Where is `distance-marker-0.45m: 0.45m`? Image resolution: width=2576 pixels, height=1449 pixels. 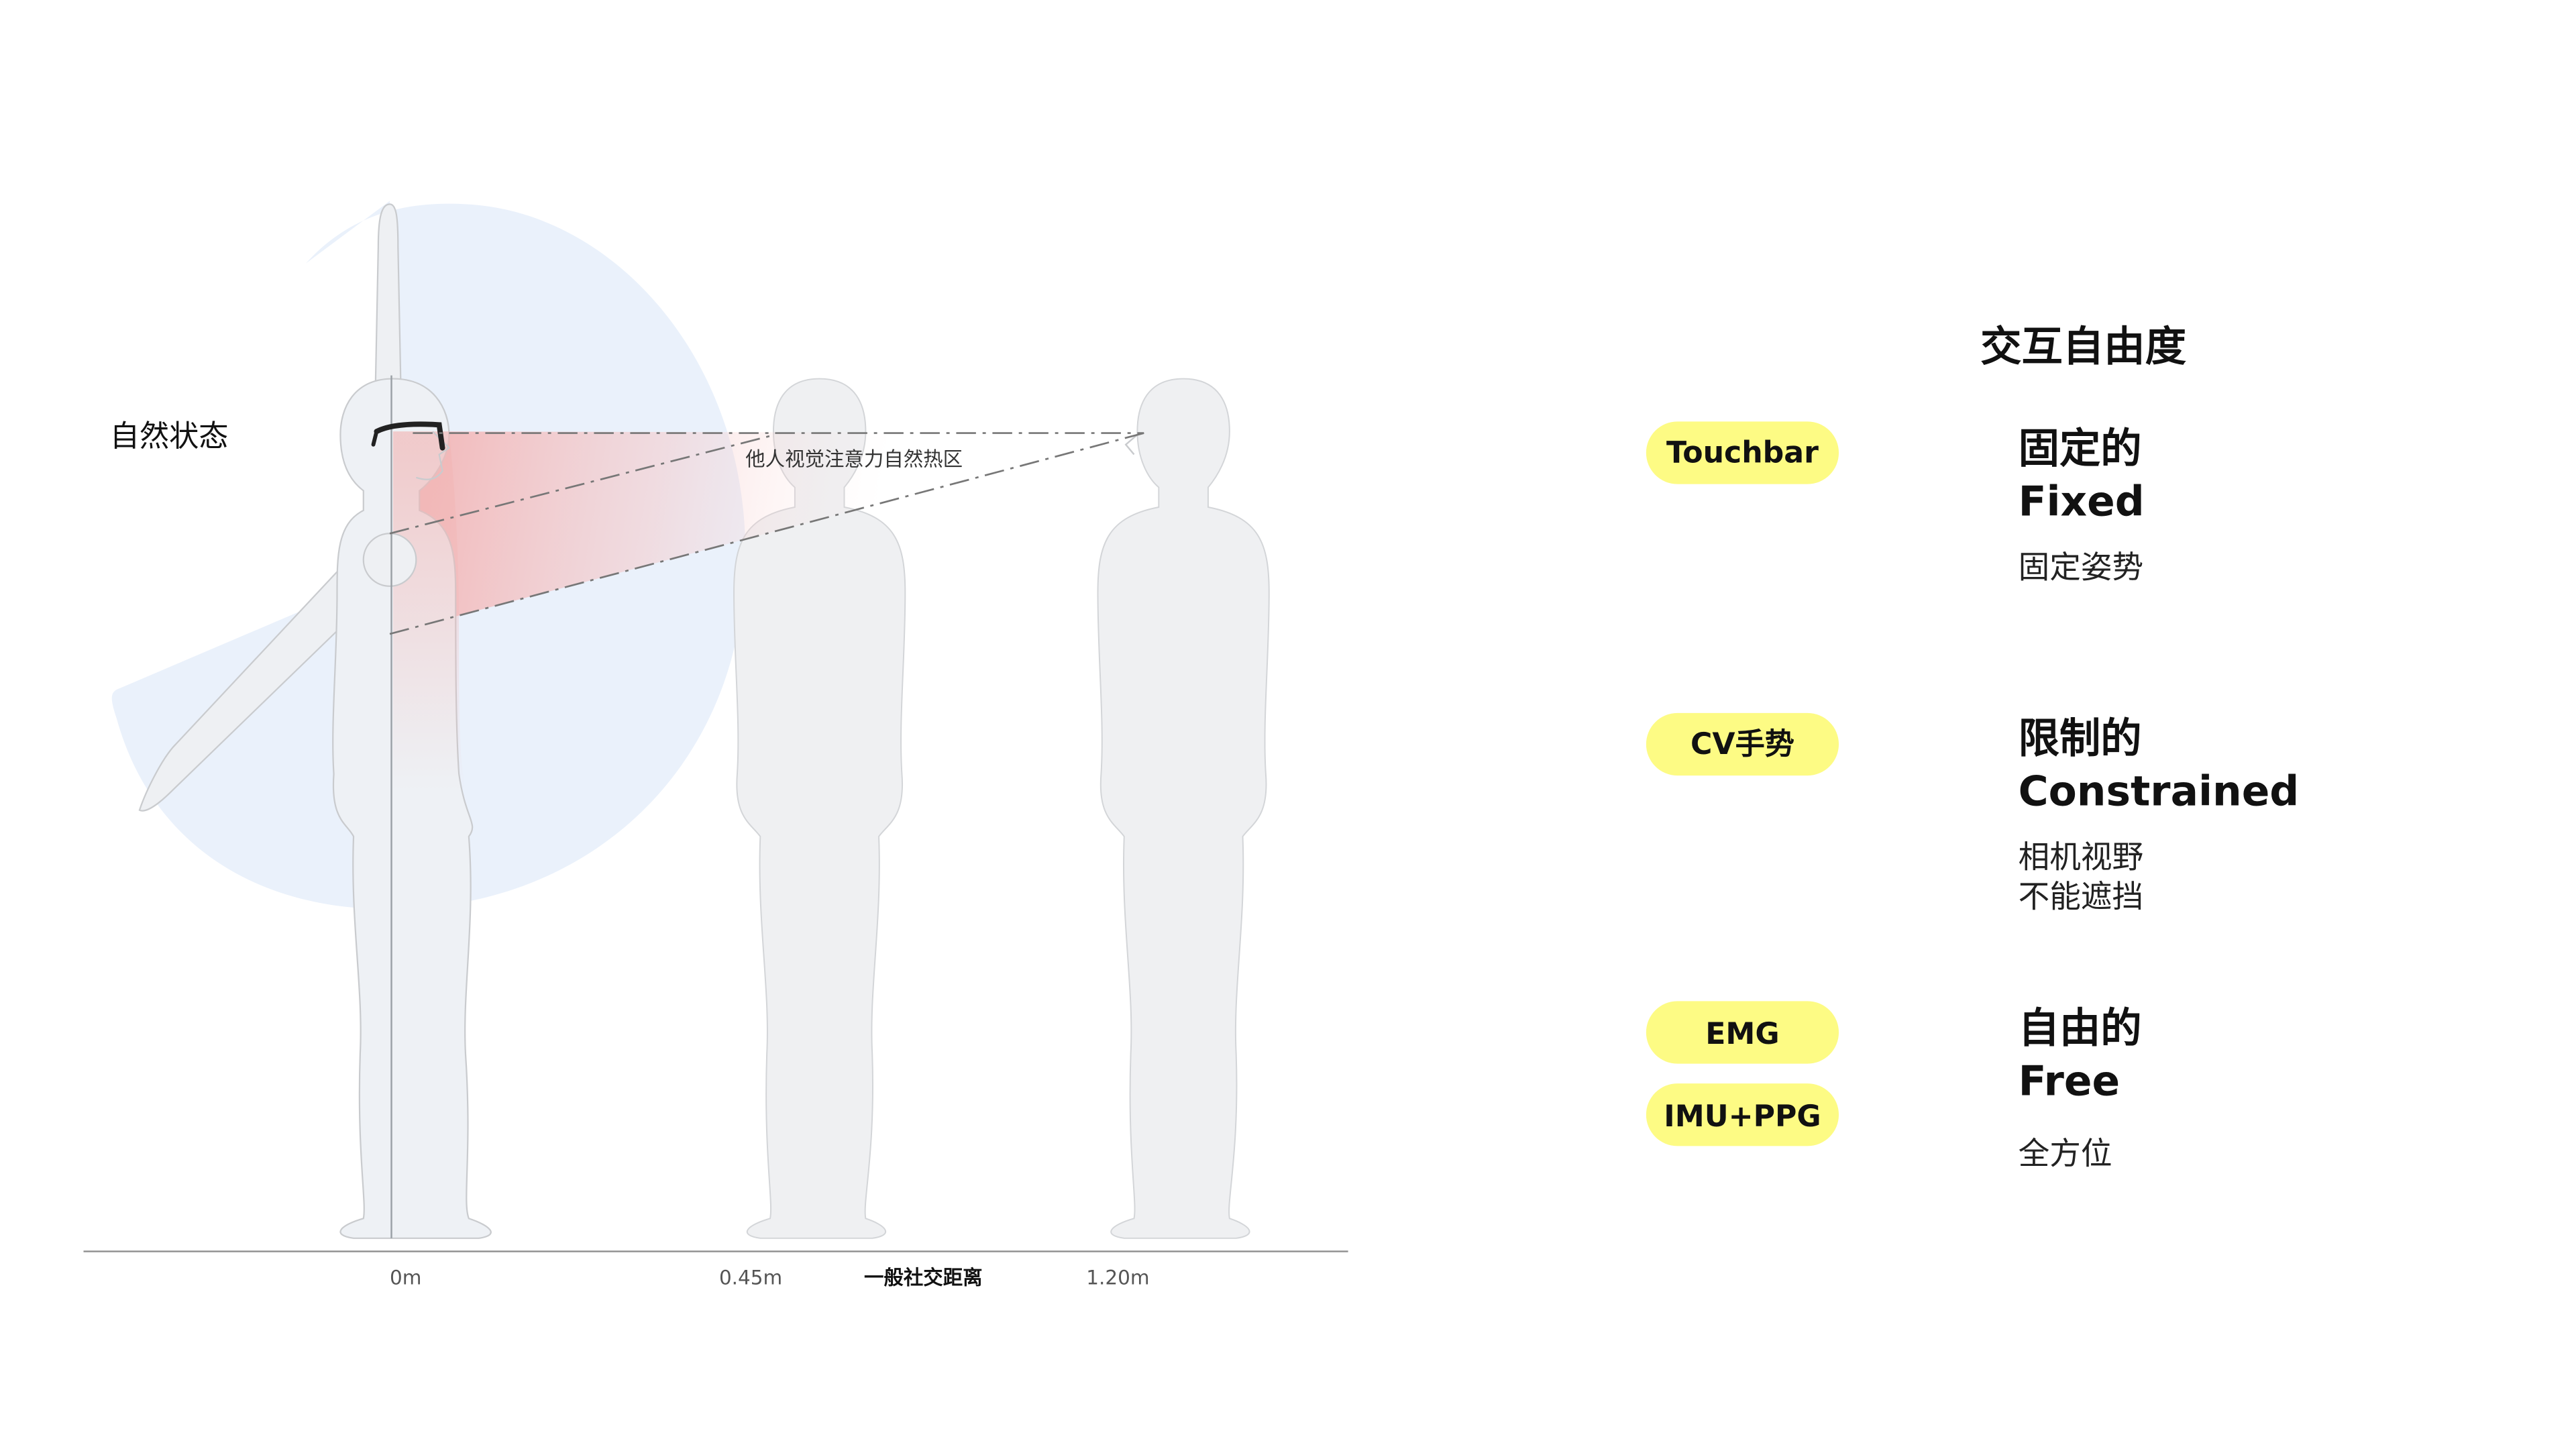
distance-marker-0.45m: 0.45m is located at coordinates (750, 1278).